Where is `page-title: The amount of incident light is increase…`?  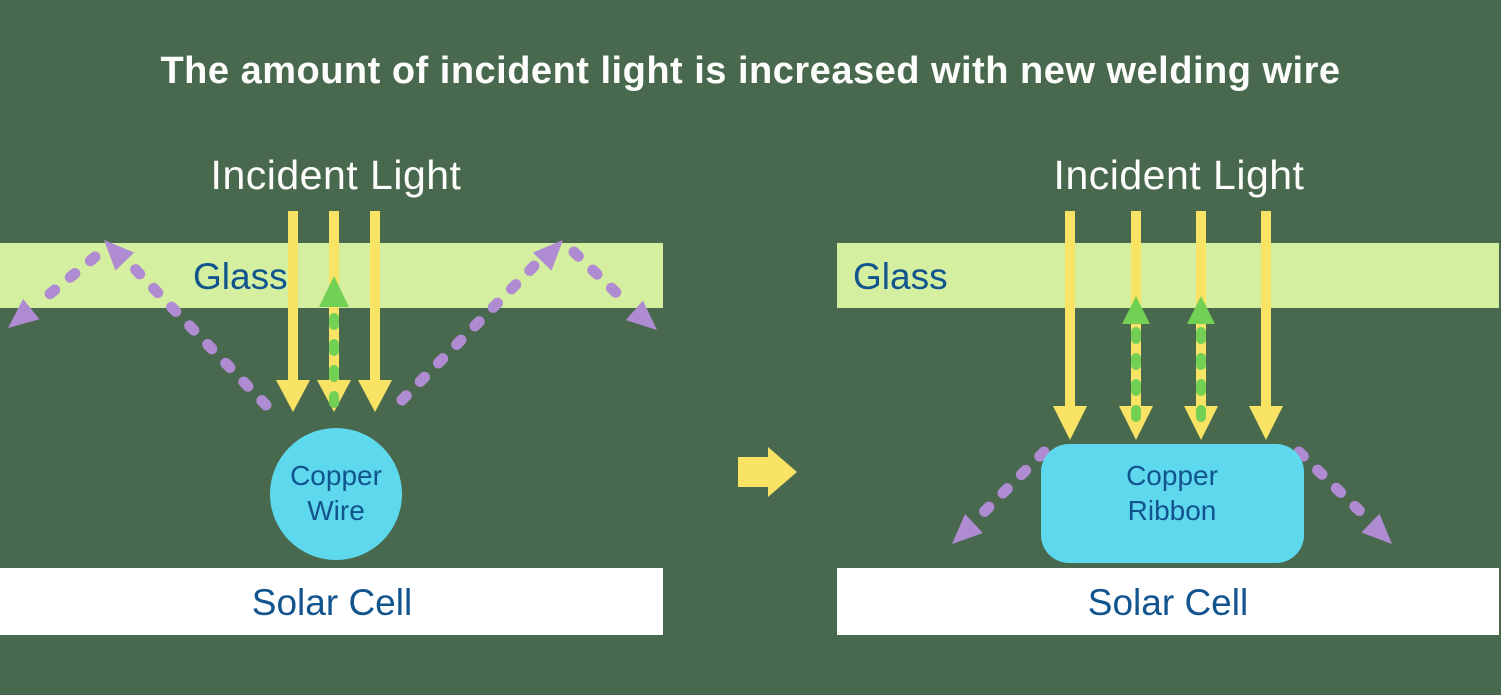 page-title: The amount of incident light is increase… is located at coordinates (750, 71).